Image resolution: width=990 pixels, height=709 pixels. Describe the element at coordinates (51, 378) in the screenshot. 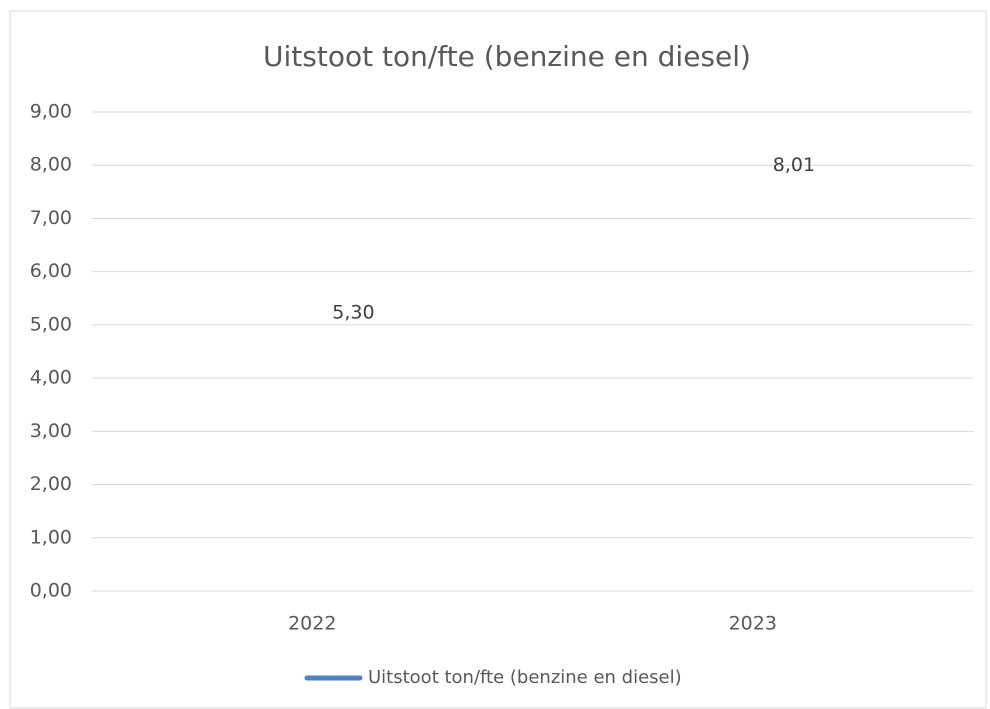

I see `y-tick-label: 4,00` at that location.